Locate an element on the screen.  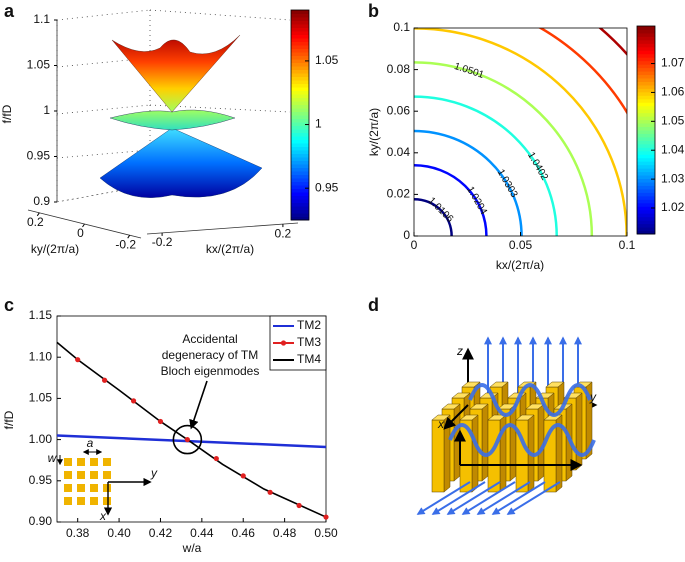
contour-label: 1.0402 is located at coordinates (537, 166).